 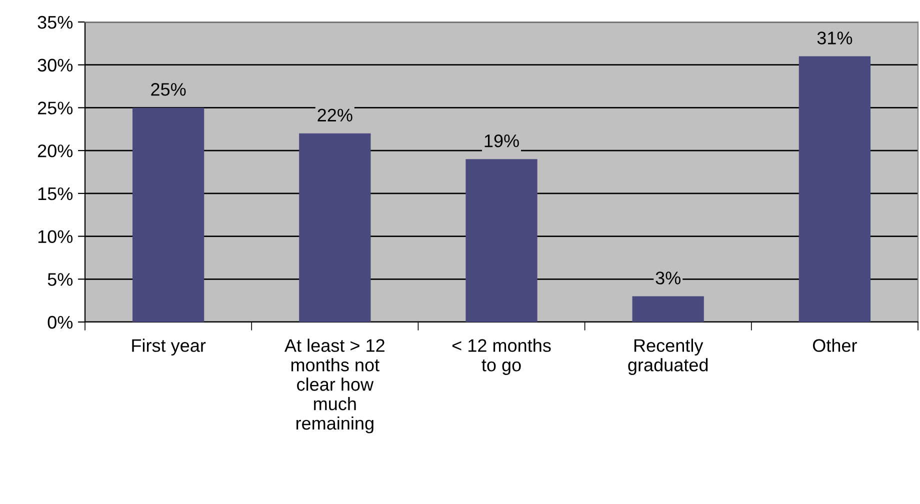 I want to click on y-tick-label: 35%, so click(x=55, y=22).